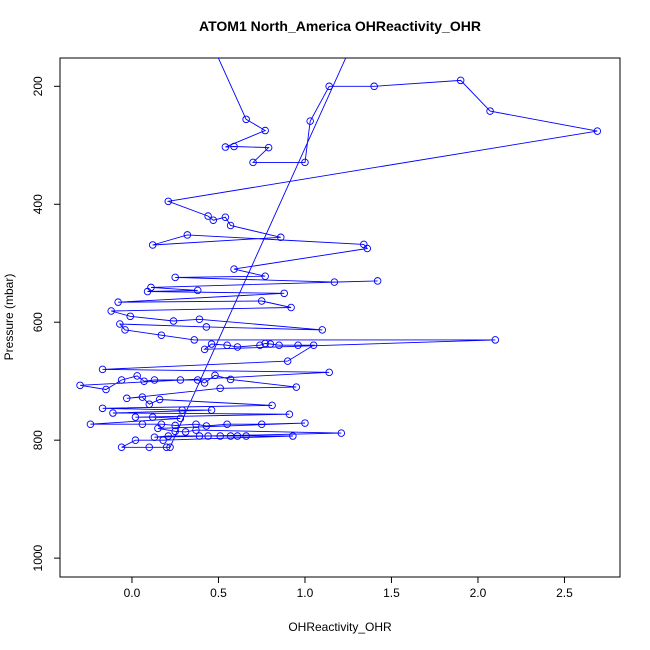 Image resolution: width=650 pixels, height=650 pixels. I want to click on x-tick-label: 1.5, so click(391, 593).